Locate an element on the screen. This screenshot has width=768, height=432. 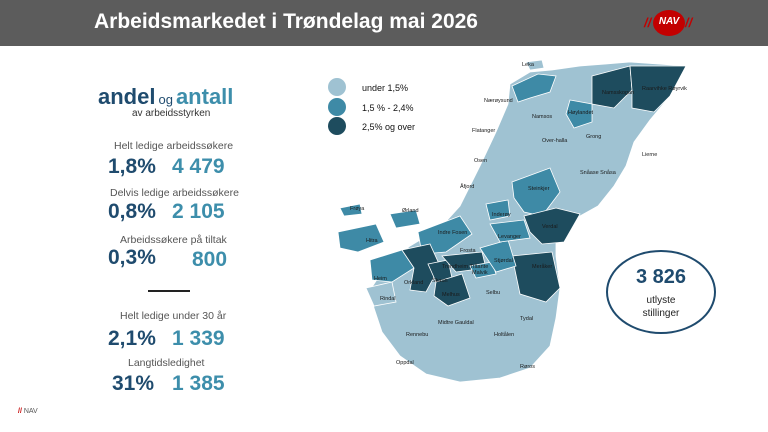
muni-melhus is located at coordinates (452, 290).